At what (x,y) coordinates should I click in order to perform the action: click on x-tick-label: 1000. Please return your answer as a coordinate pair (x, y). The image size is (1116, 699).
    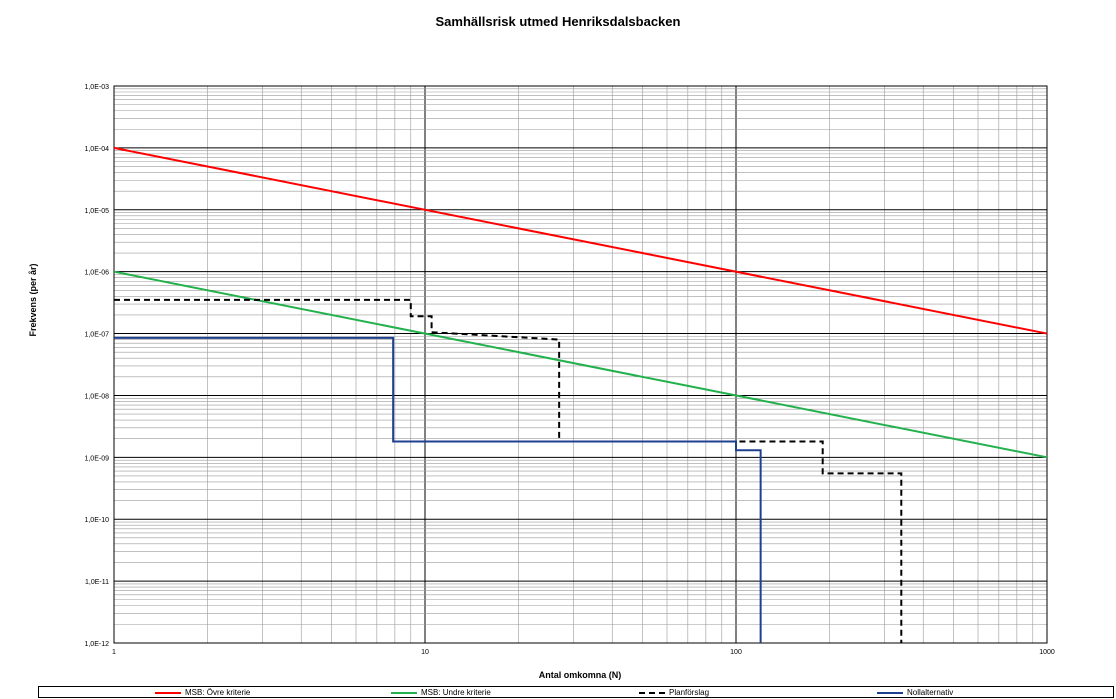
    Looking at the image, I should click on (1047, 652).